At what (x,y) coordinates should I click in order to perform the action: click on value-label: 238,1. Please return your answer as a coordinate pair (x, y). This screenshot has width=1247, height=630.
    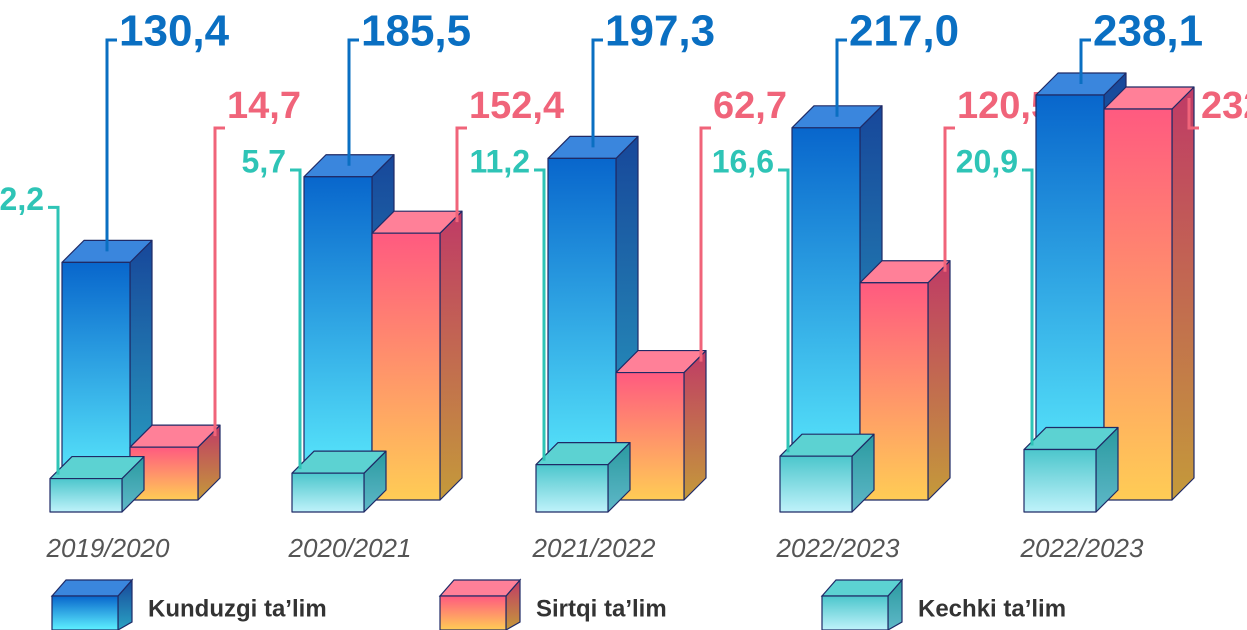
    Looking at the image, I should click on (1148, 31).